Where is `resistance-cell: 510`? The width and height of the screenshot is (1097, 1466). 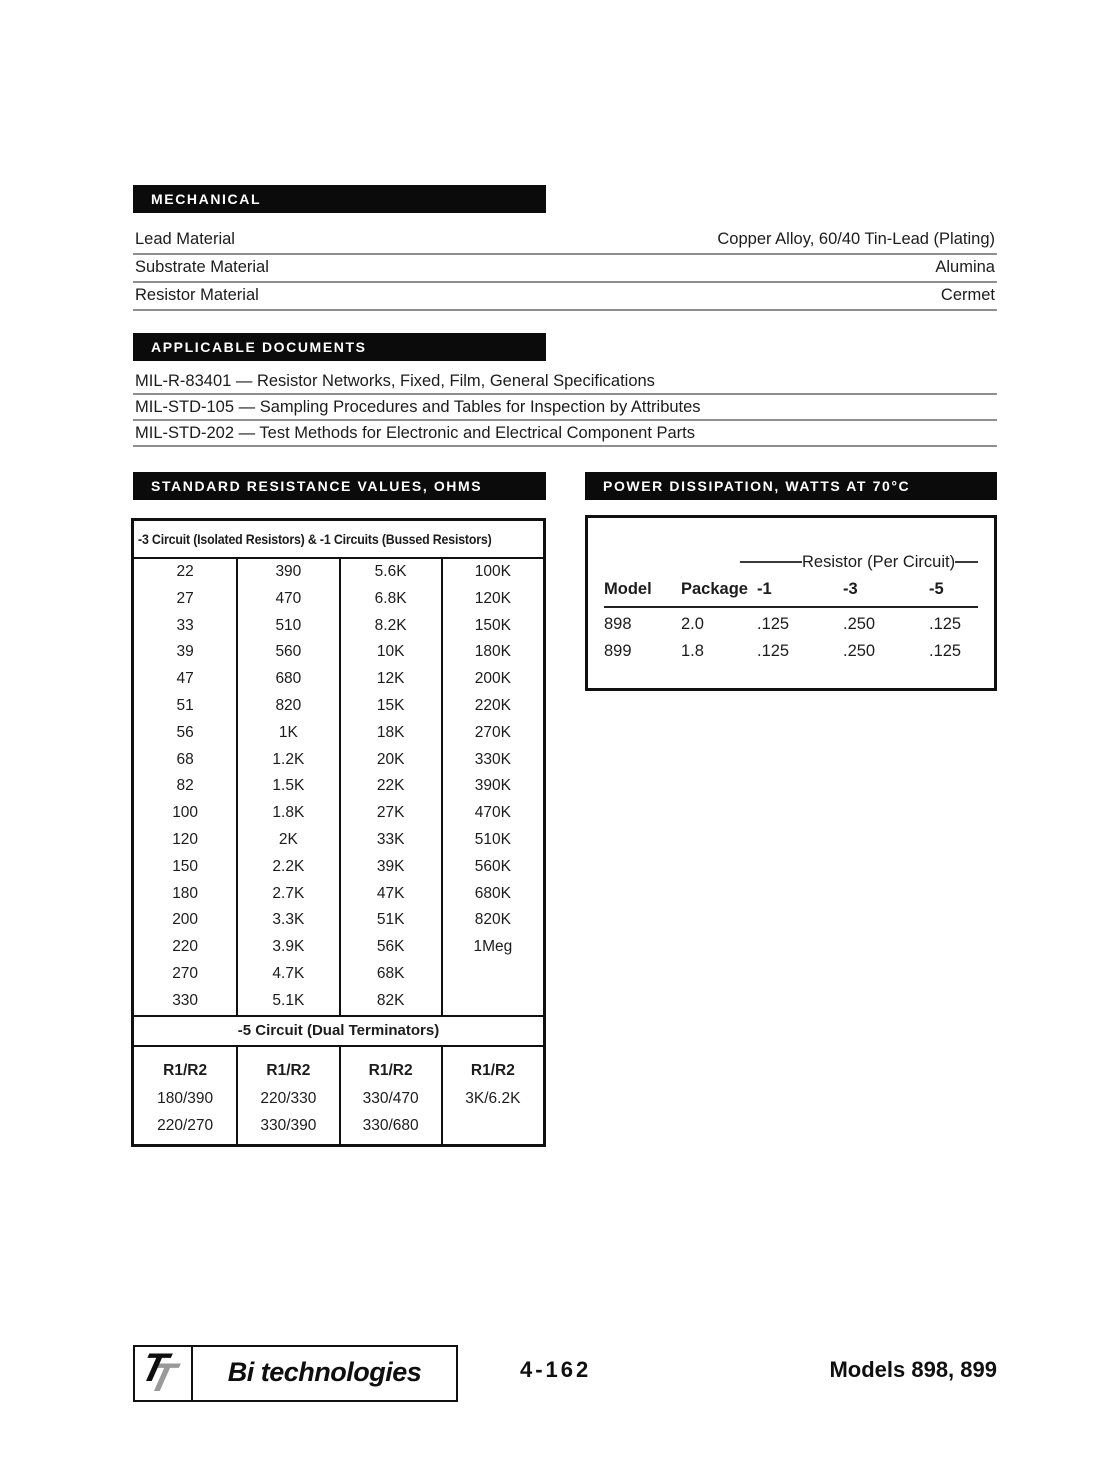
resistance-cell: 510 is located at coordinates (287, 626).